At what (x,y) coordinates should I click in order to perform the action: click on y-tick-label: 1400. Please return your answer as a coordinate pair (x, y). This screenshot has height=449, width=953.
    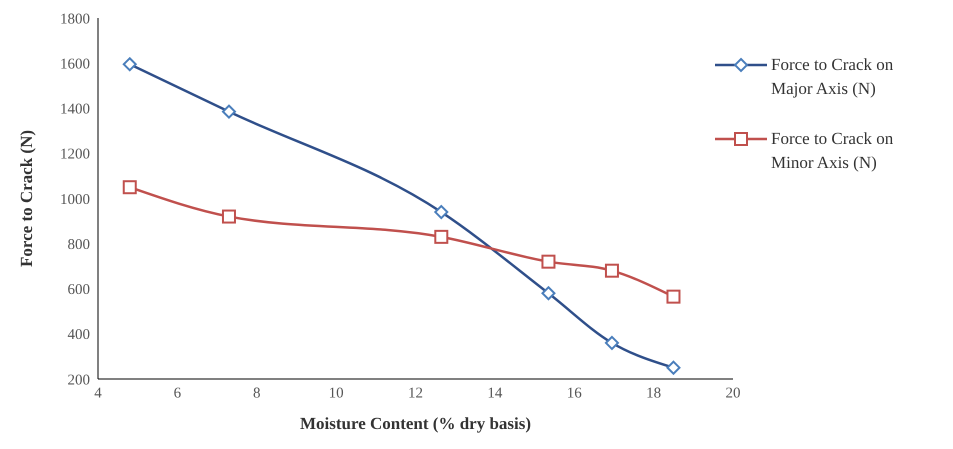
    Looking at the image, I should click on (75, 110).